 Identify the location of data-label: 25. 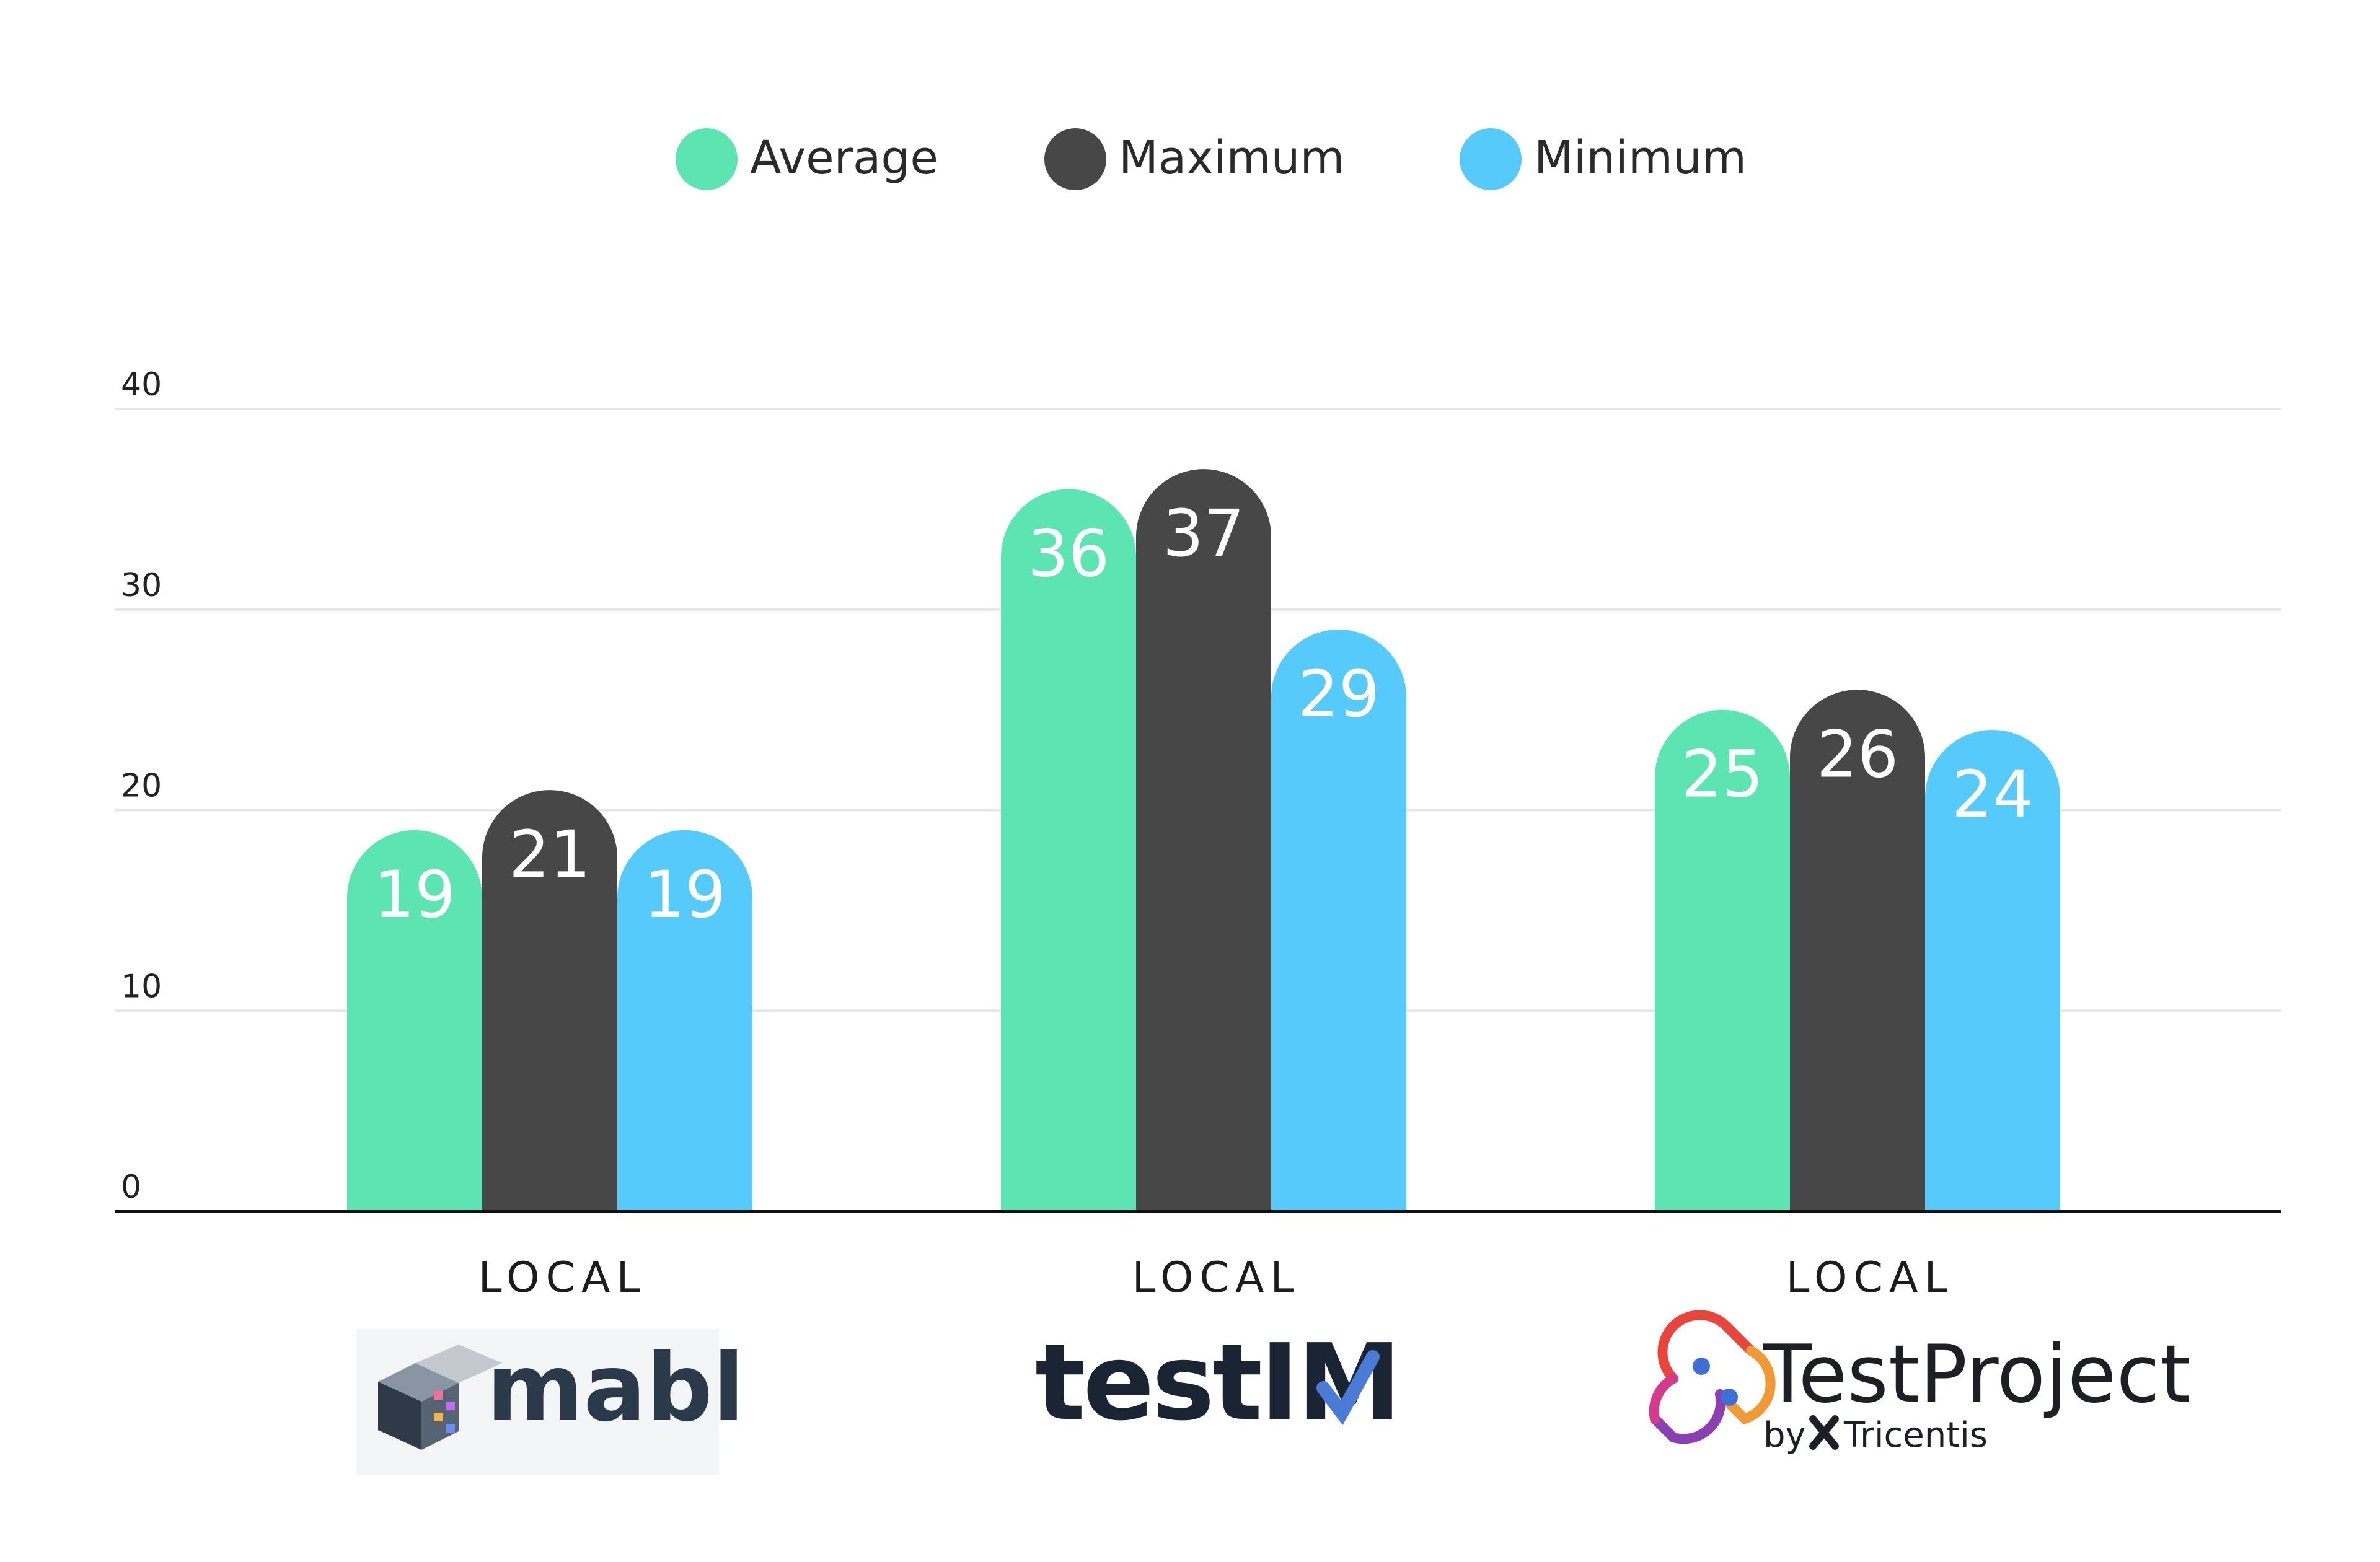
(1722, 775).